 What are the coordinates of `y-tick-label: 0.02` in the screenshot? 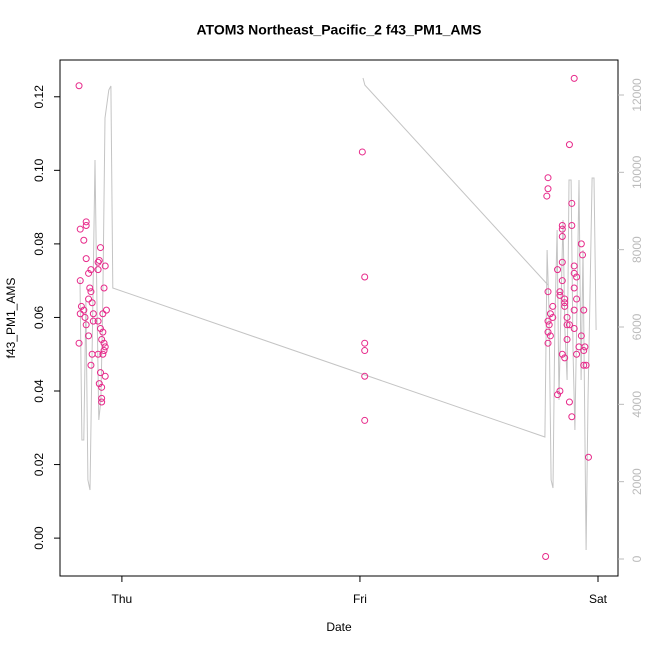 It's located at (39, 465).